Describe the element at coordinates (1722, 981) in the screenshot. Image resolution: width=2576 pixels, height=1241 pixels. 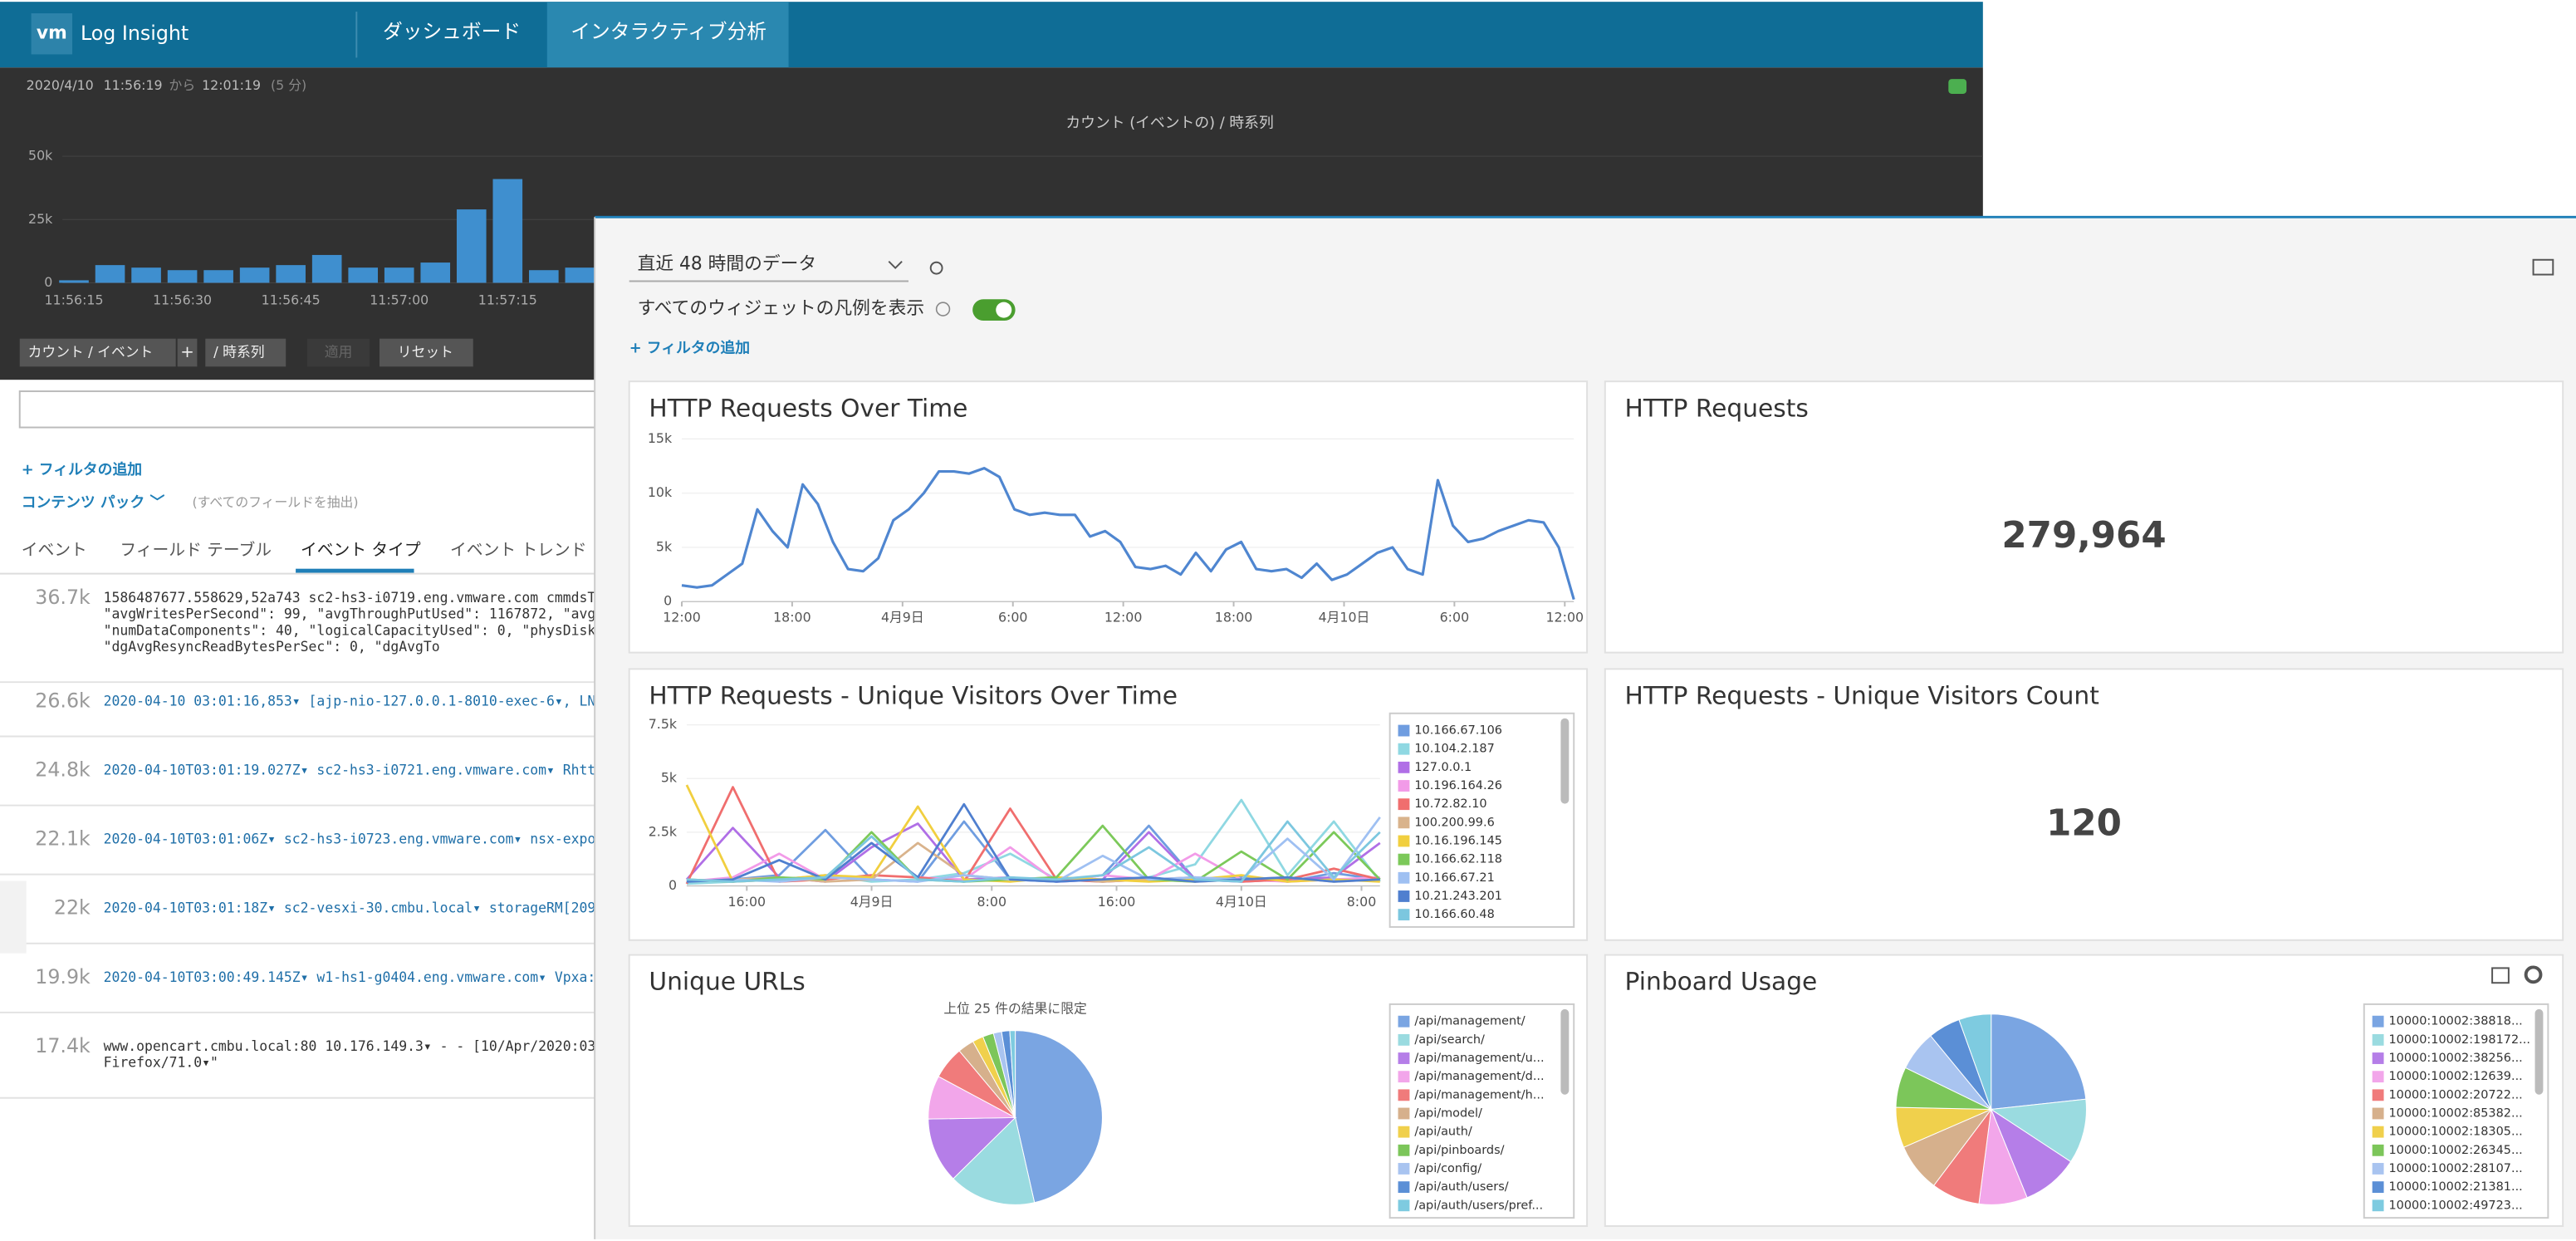
I see `widget-title: Pinboard Usage` at that location.